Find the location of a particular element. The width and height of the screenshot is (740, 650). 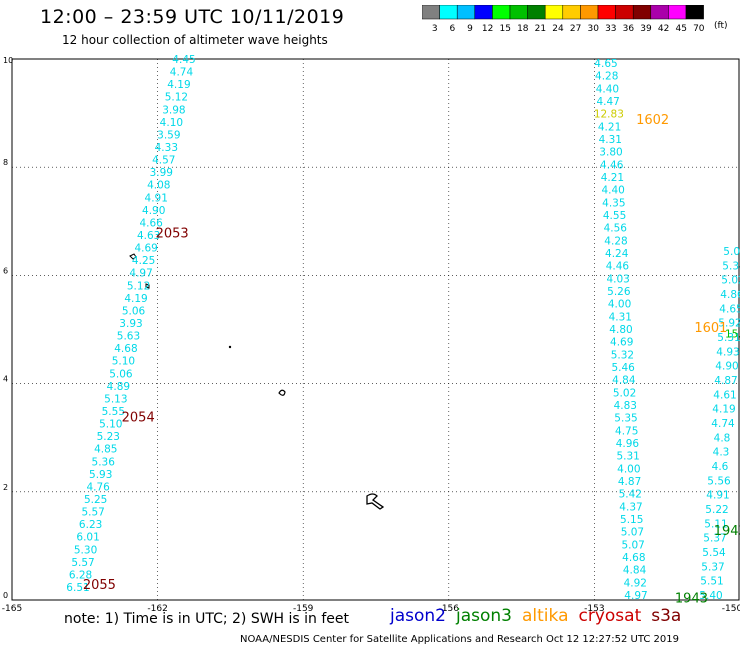

swh-value: 5.15 is located at coordinates (631, 520).